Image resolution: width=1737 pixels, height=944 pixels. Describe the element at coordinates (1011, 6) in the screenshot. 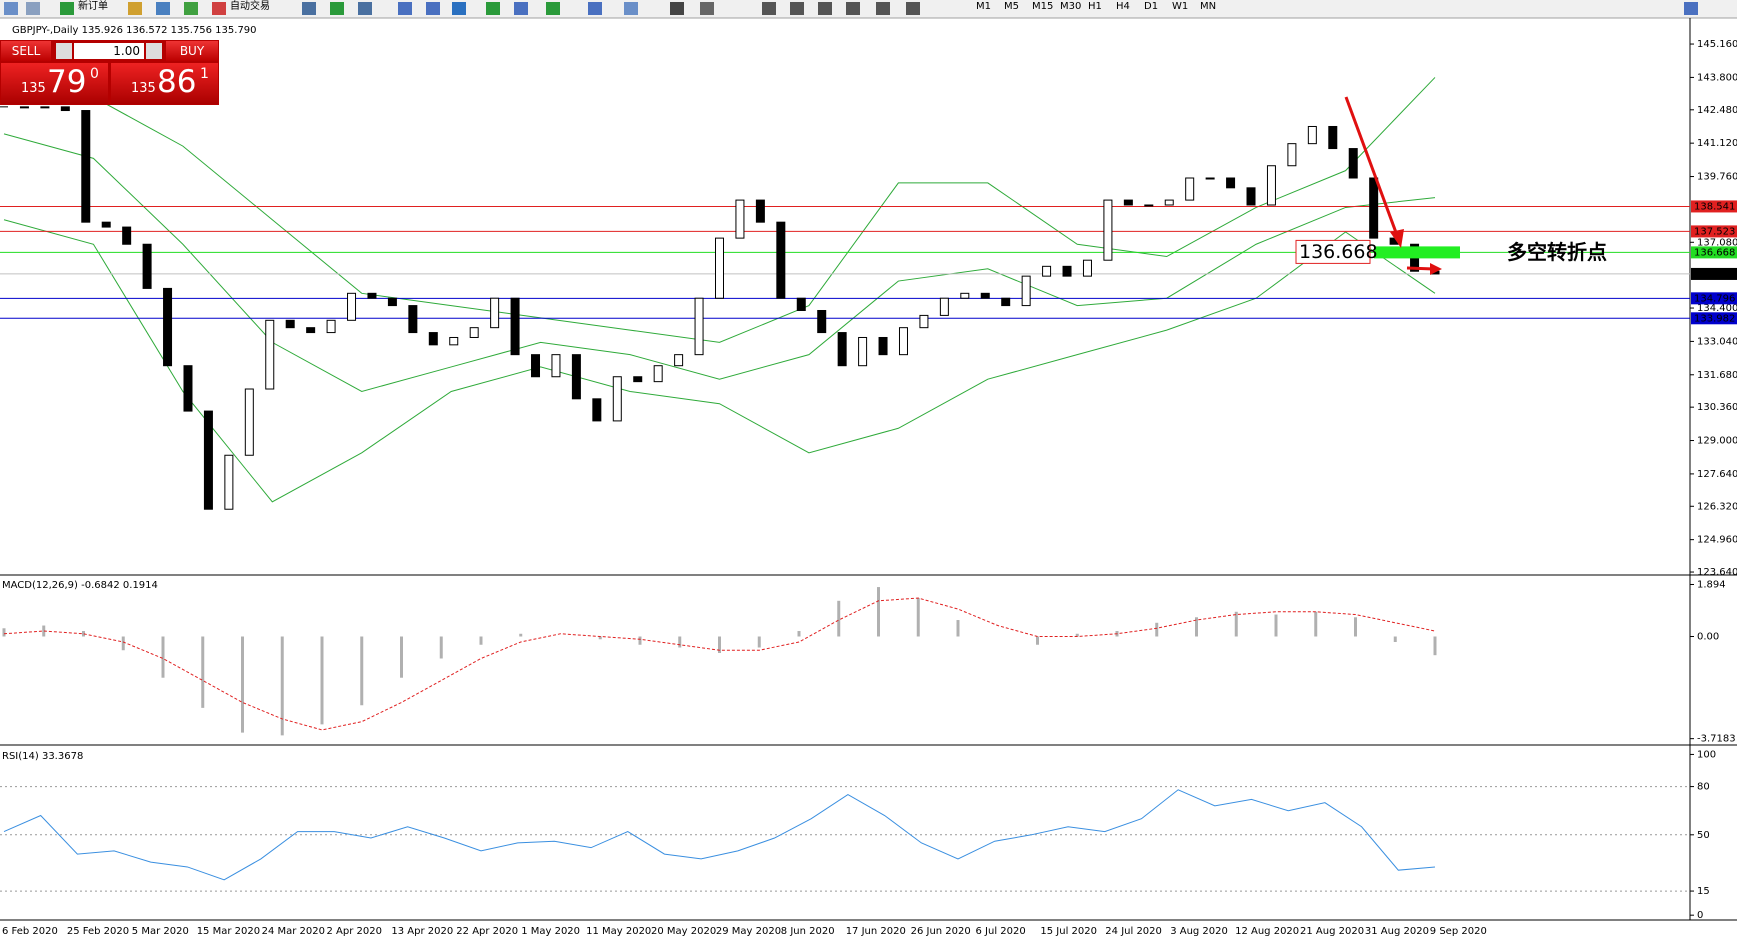

I see `timeframe-button: M5` at that location.